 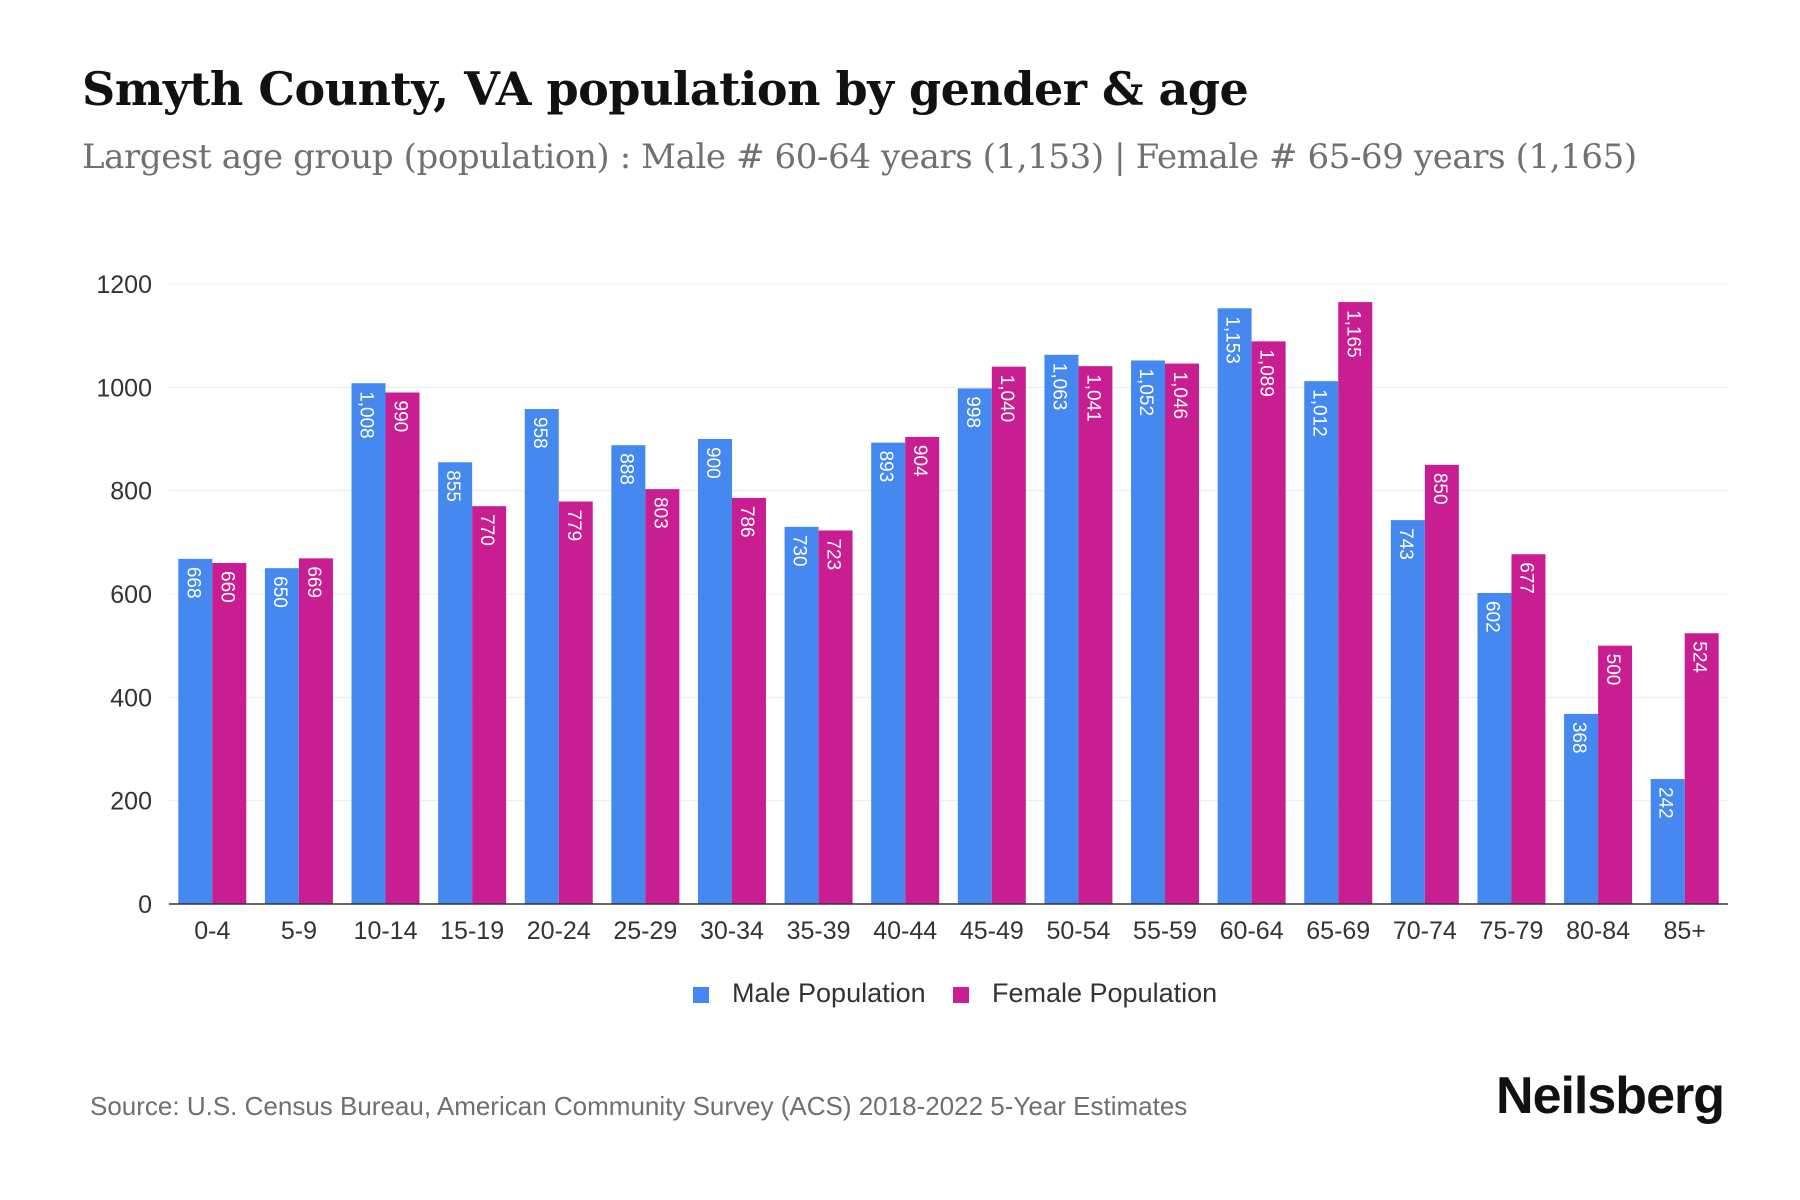 What do you see at coordinates (299, 931) in the screenshot?
I see `x-tick-label: 5-9` at bounding box center [299, 931].